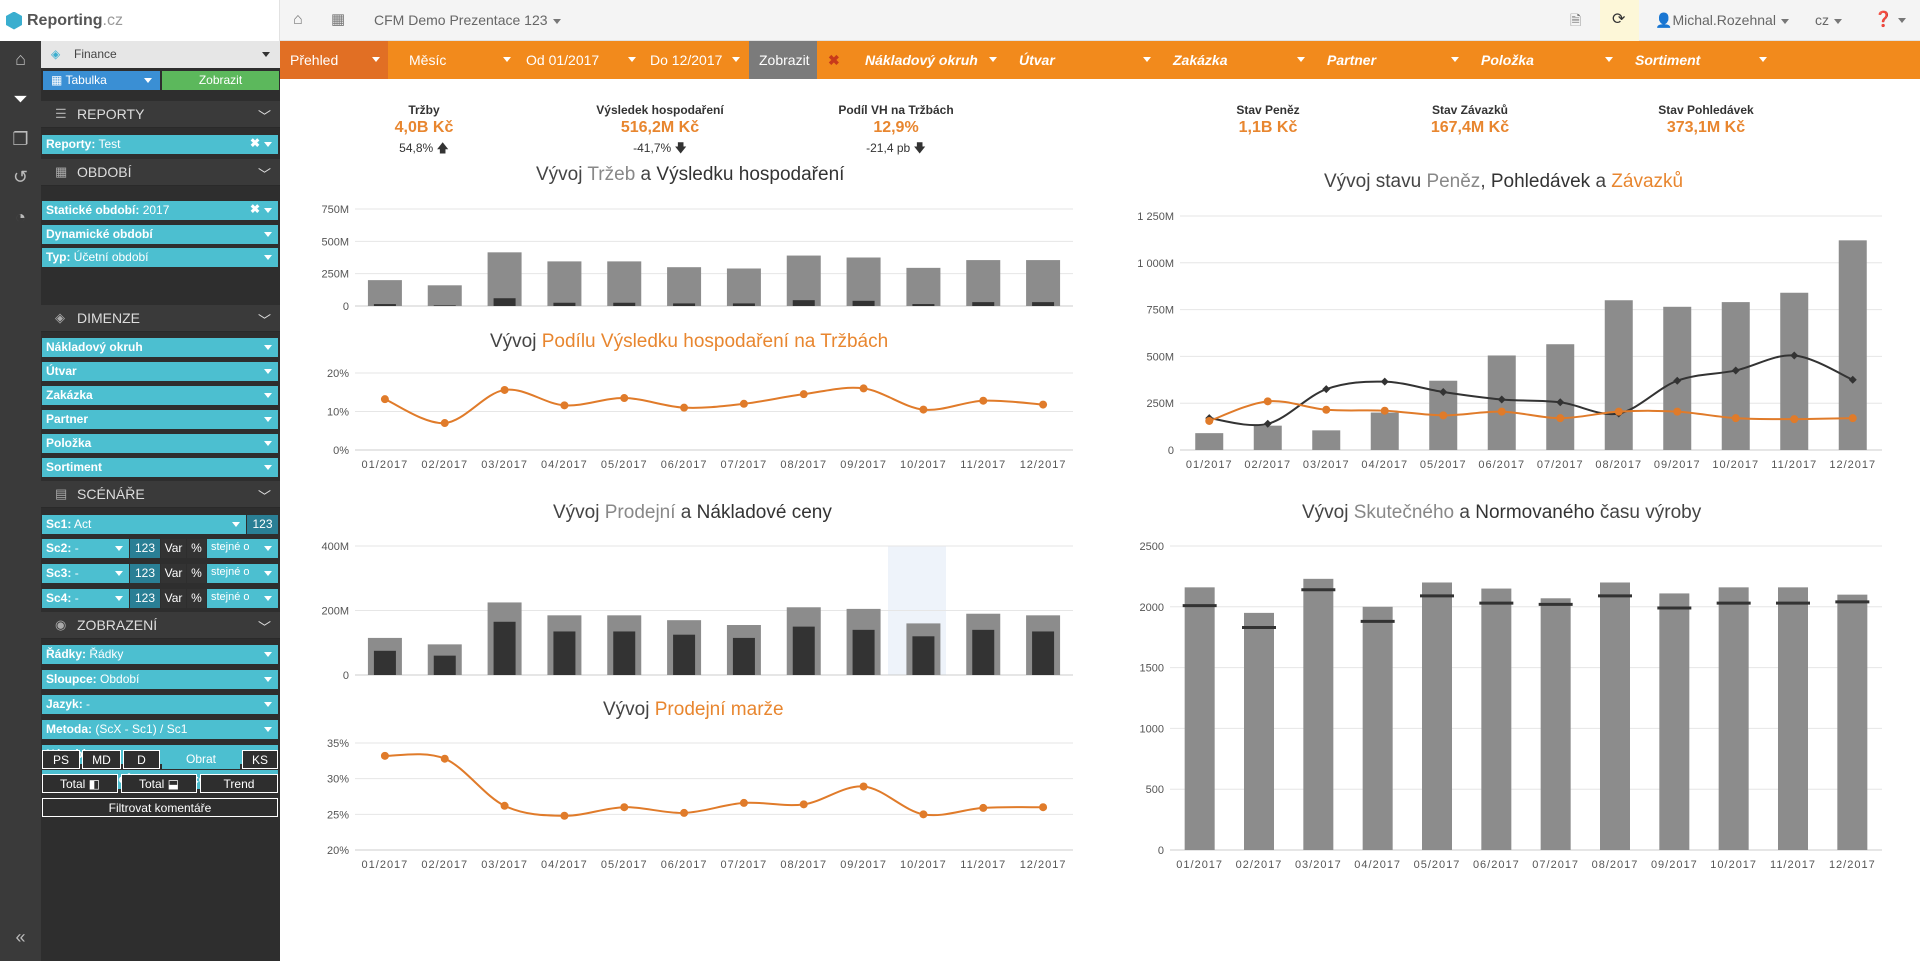 The image size is (1920, 961). What do you see at coordinates (80, 783) in the screenshot?
I see `total-button-0: Total ◧` at bounding box center [80, 783].